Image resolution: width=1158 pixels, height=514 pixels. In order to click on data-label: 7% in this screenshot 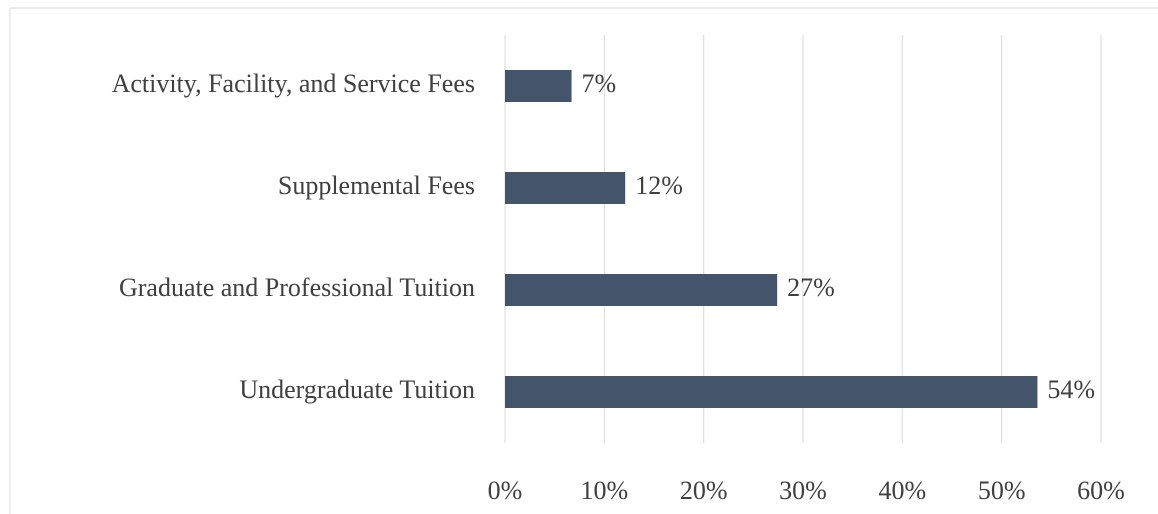, I will do `click(599, 83)`.